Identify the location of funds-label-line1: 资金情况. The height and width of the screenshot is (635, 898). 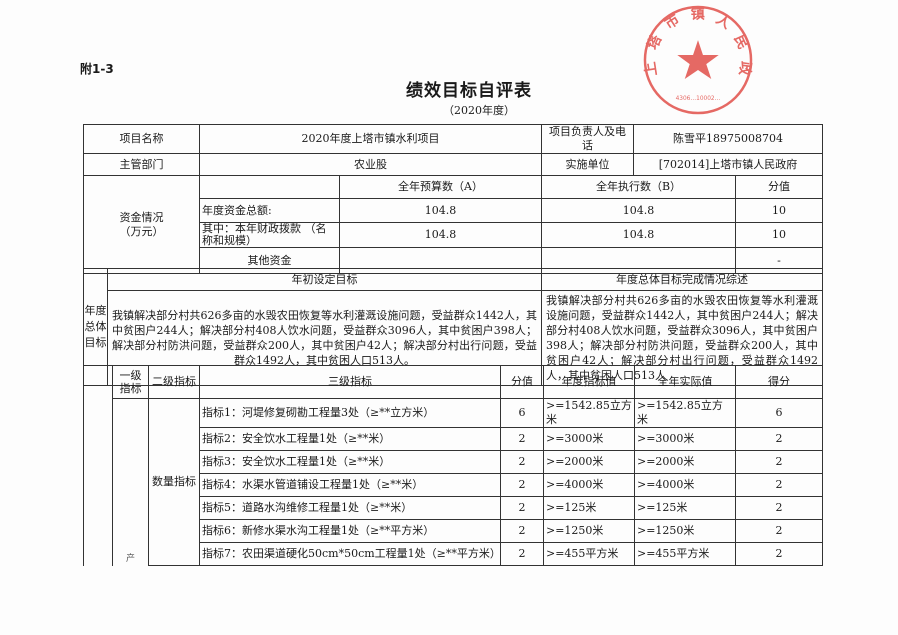
(141, 217).